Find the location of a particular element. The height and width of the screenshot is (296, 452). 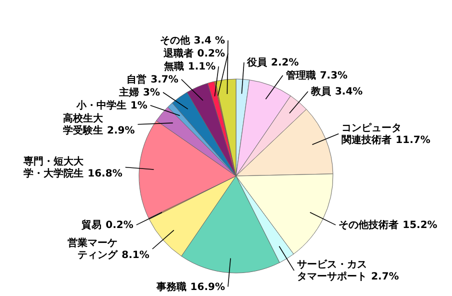

data-label: 16.8% is located at coordinates (105, 174).